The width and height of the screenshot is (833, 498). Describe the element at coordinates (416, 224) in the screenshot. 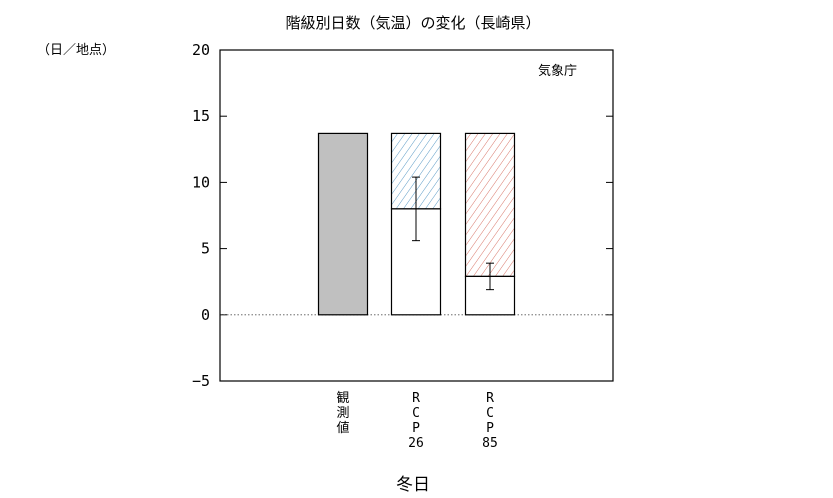

I see `bars` at that location.